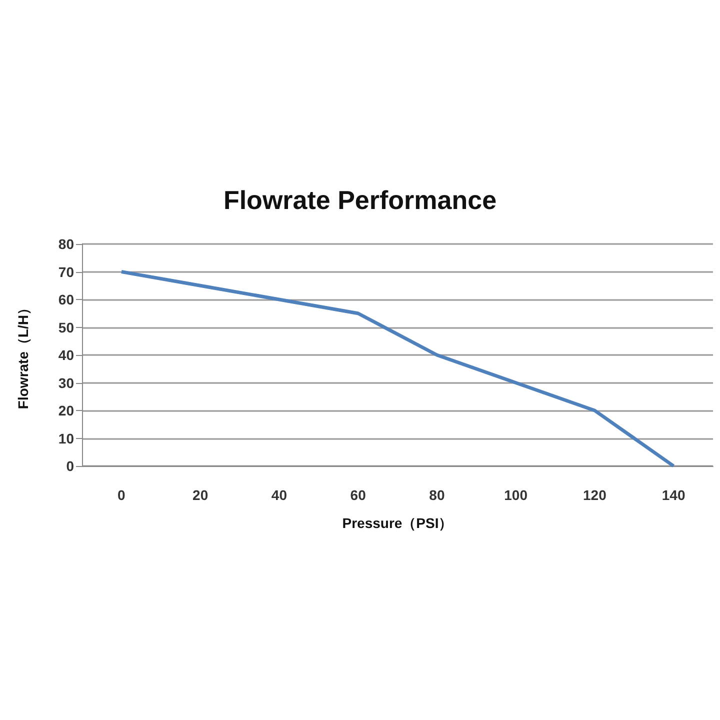 This screenshot has width=720, height=720. What do you see at coordinates (66, 327) in the screenshot?
I see `y-tick-label: 50` at bounding box center [66, 327].